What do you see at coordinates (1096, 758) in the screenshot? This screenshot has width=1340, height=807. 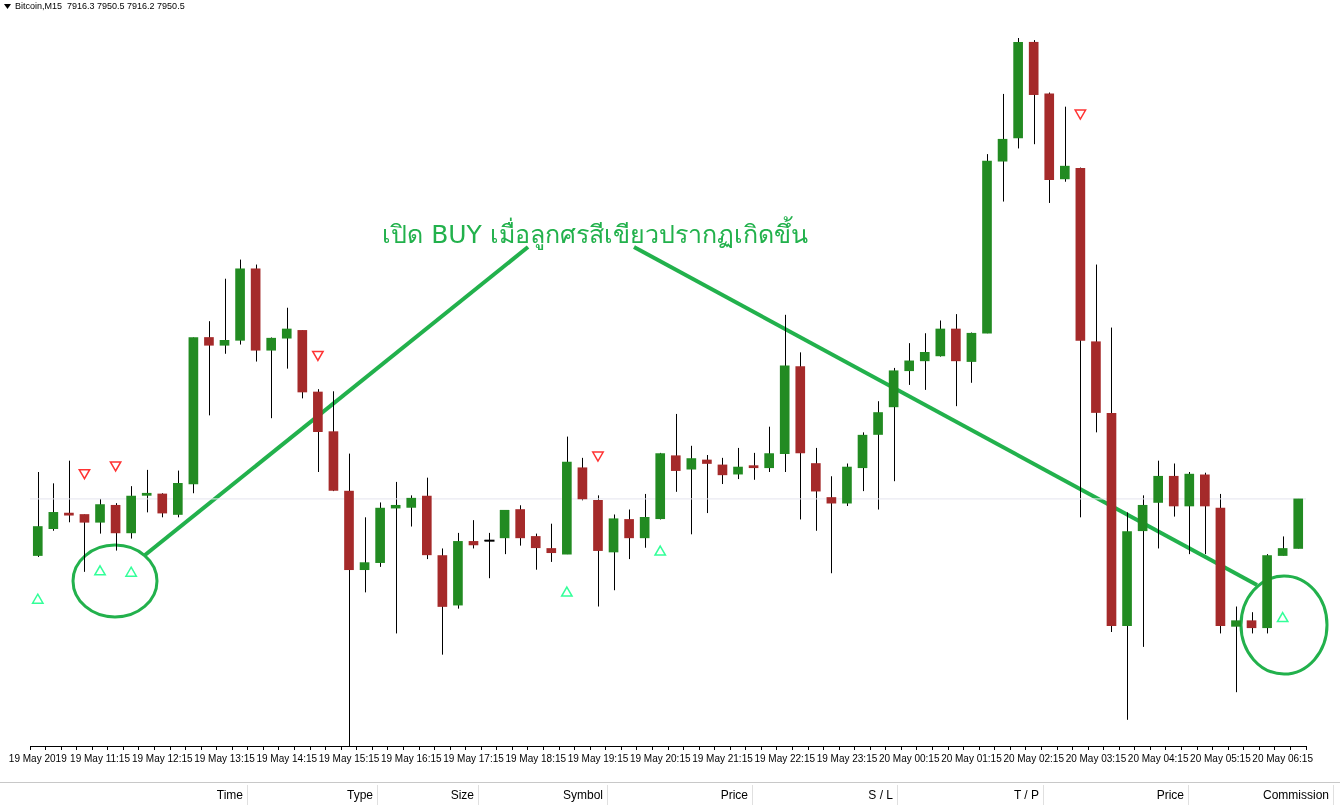 I see `x-tick-label: 20 May 03:15` at bounding box center [1096, 758].